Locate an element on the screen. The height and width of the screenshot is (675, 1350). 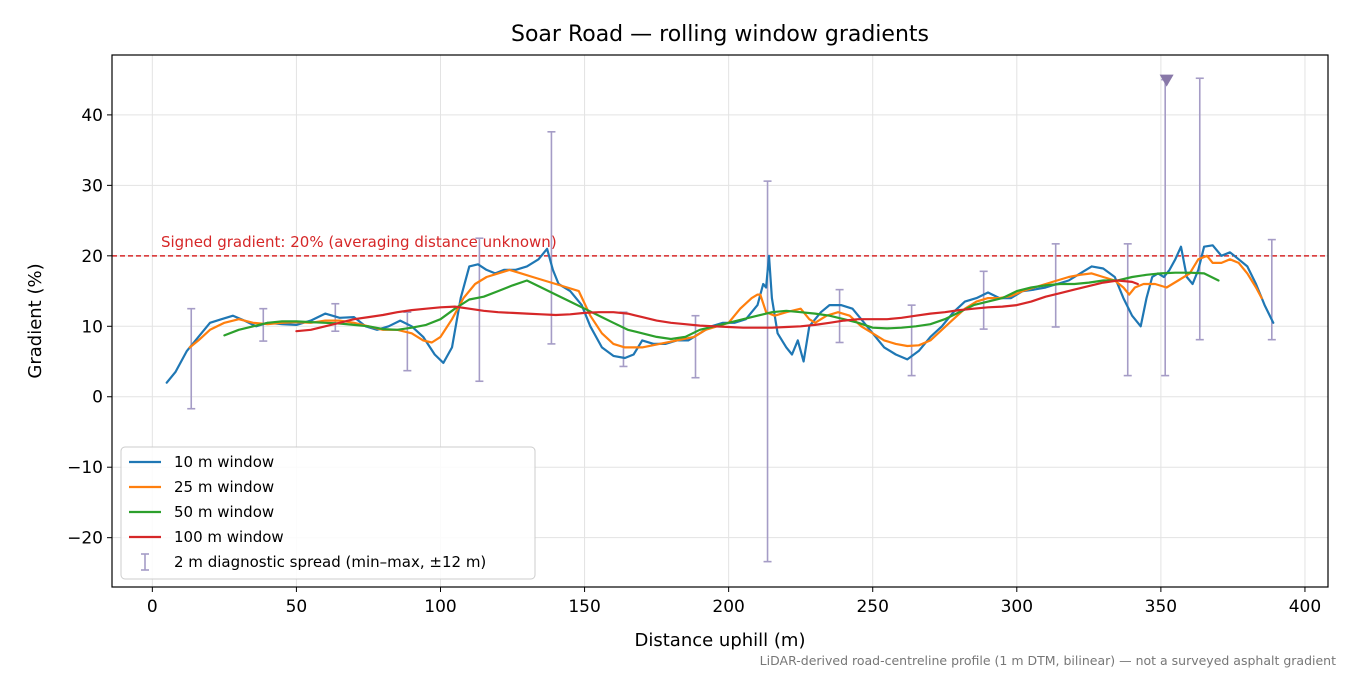
y-axis-label: Gradient (%) is located at coordinates (35, 320).